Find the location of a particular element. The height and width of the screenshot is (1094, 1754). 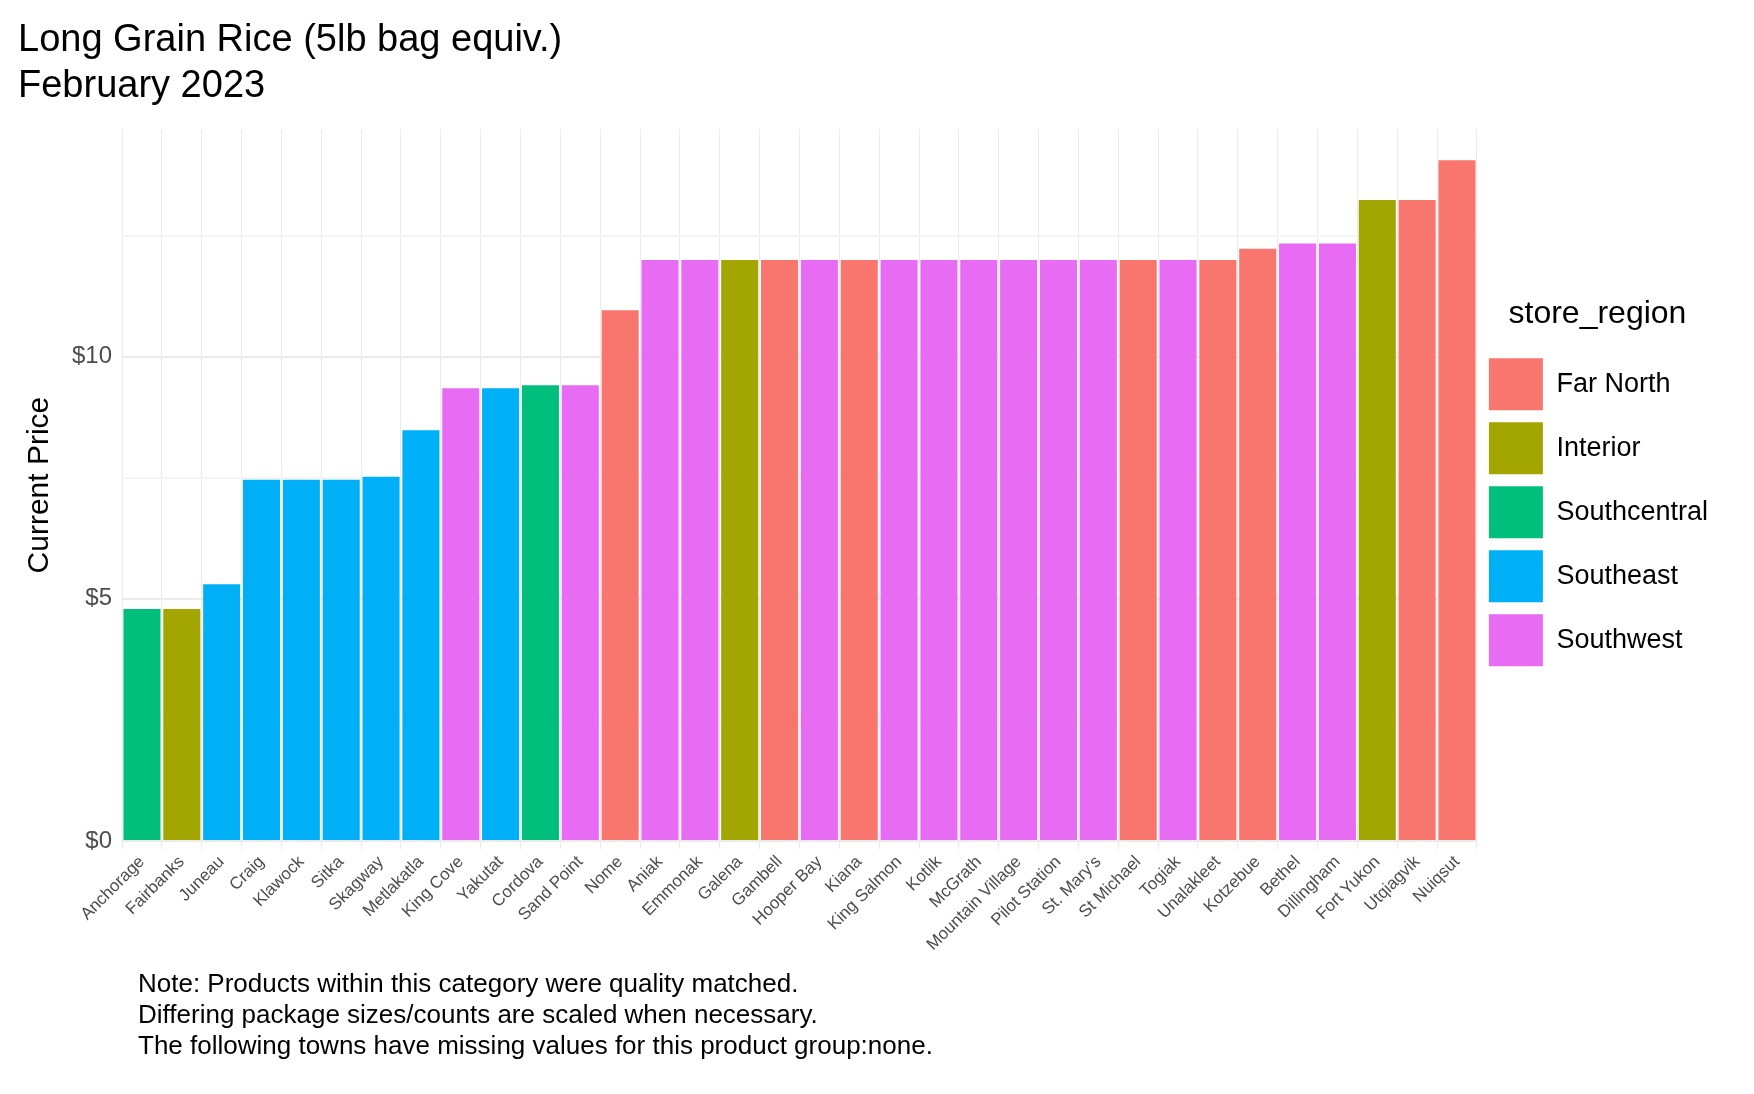

legend-label: Southwest is located at coordinates (1619, 638).